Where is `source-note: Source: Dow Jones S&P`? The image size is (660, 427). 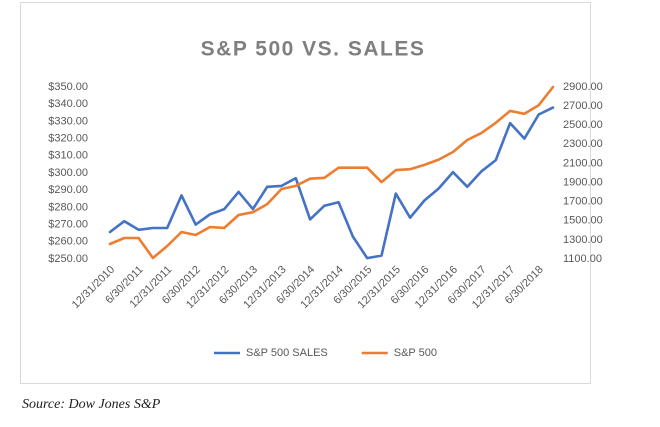 source-note: Source: Dow Jones S&P is located at coordinates (91, 404).